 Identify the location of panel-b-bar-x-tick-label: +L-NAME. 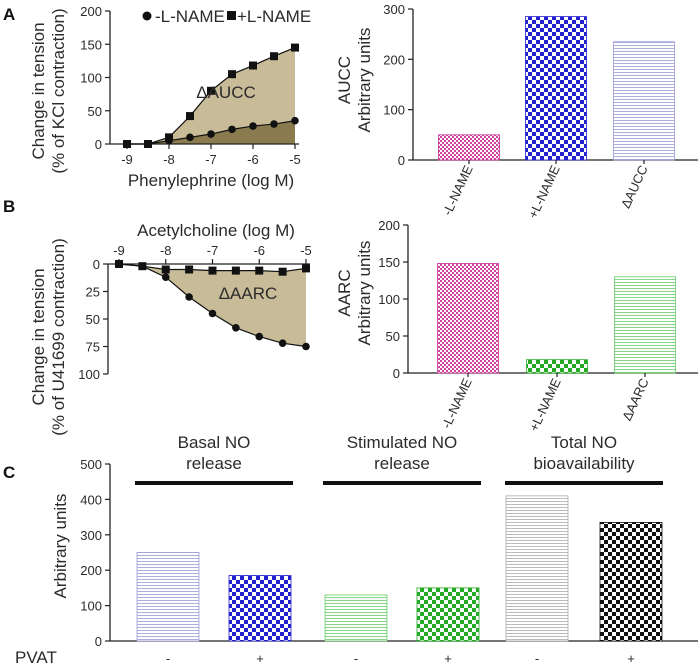
(545, 405).